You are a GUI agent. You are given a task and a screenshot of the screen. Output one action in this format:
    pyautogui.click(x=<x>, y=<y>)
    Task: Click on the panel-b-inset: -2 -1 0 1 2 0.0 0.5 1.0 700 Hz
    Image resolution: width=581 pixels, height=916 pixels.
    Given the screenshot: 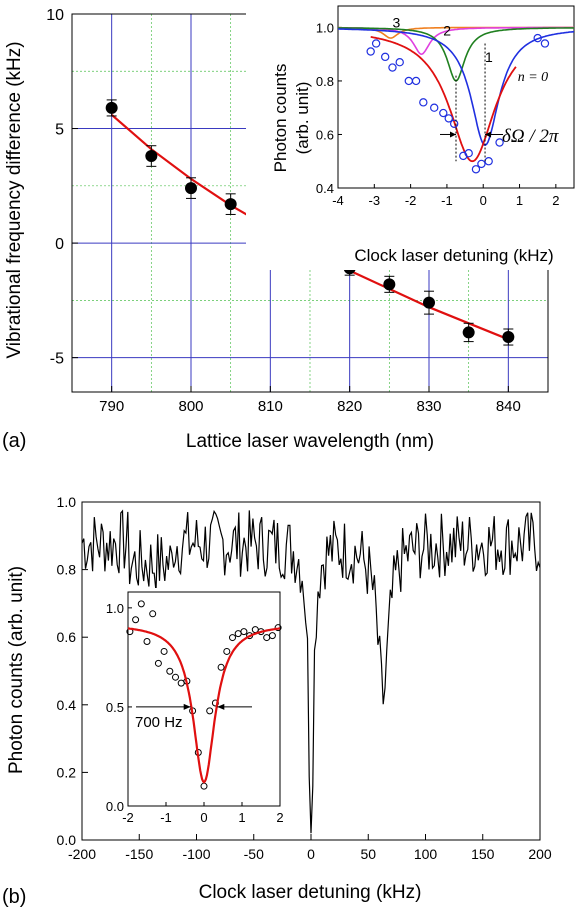 What is the action you would take?
    pyautogui.click(x=192, y=707)
    